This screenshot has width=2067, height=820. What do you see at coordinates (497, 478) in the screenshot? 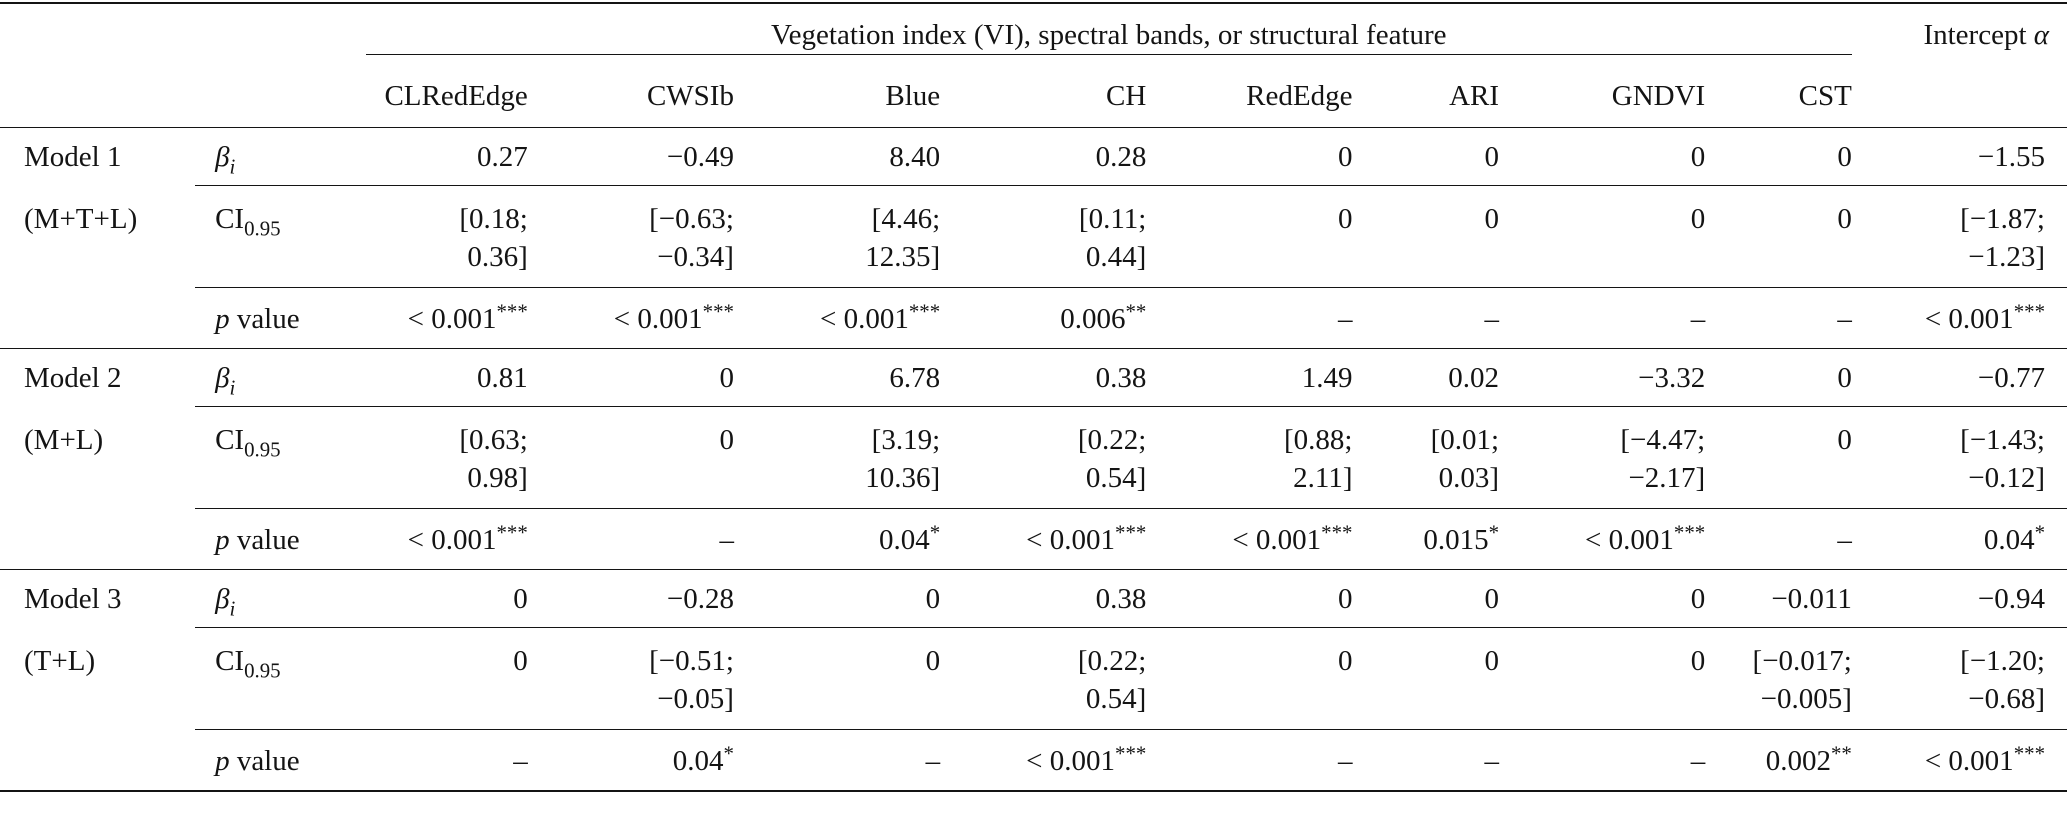
I see `ci-line: 0.98]` at bounding box center [497, 478].